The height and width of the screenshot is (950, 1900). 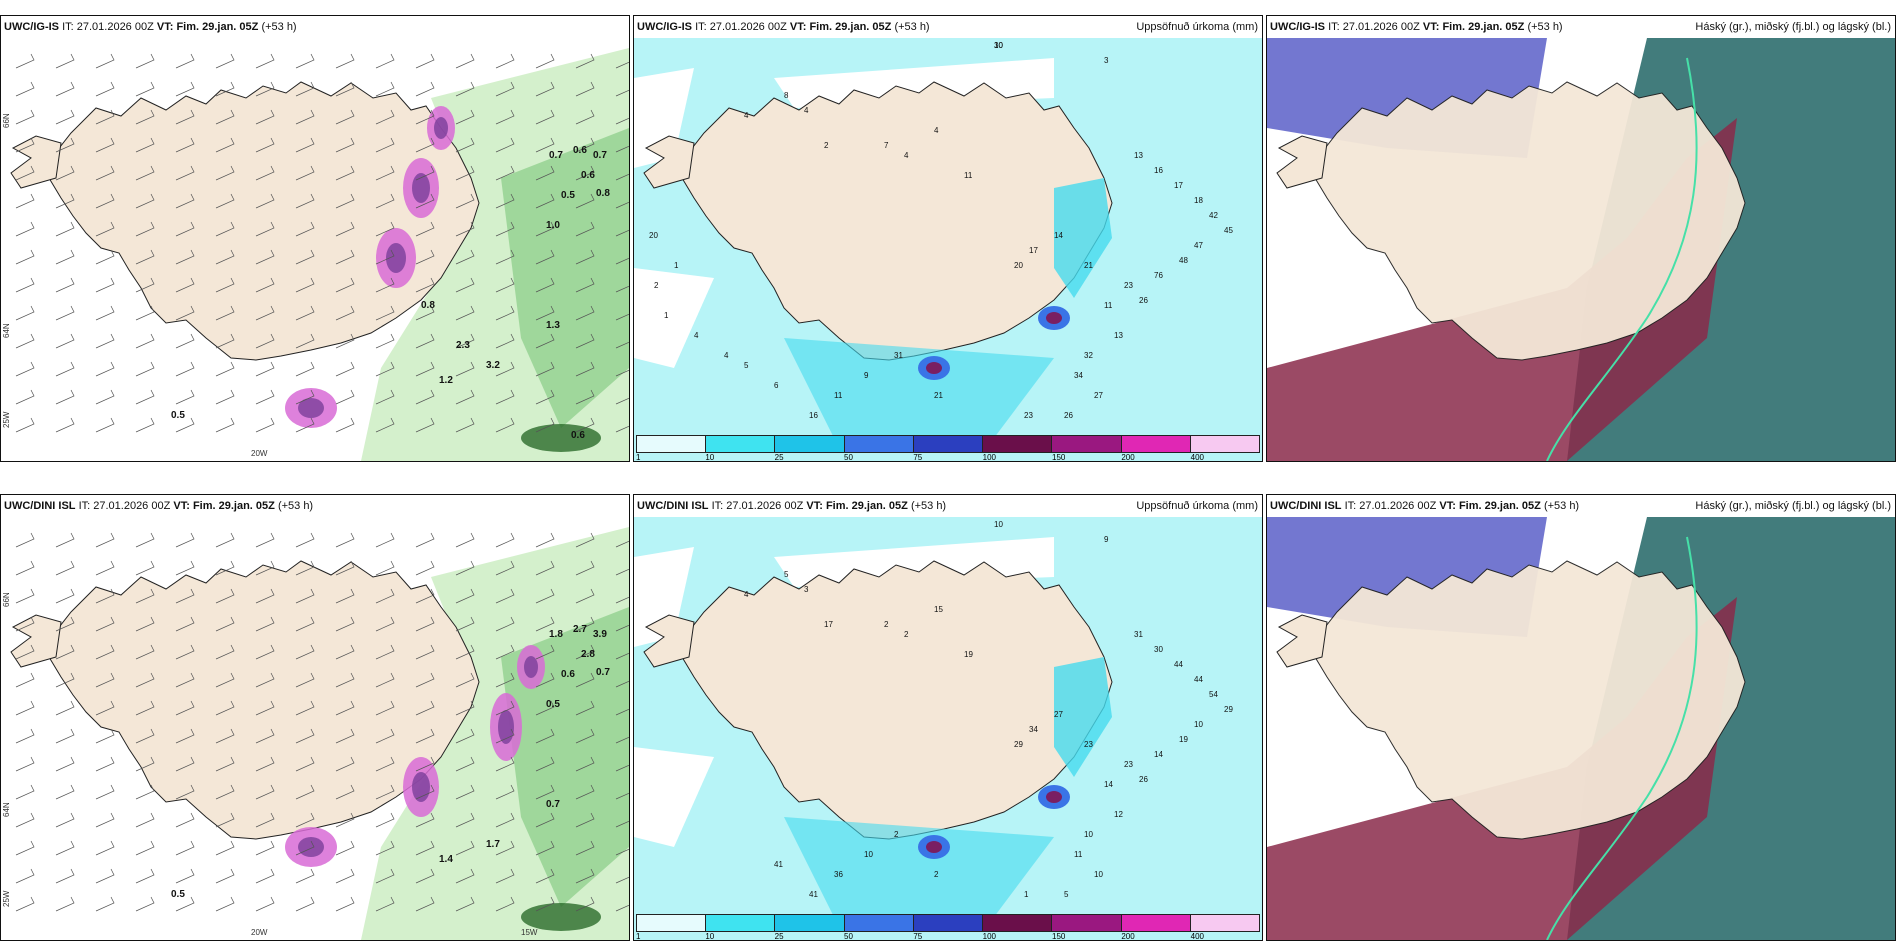 What do you see at coordinates (217, 27) in the screenshot?
I see `valid-time: Fim. 29.jan. 05Z` at bounding box center [217, 27].